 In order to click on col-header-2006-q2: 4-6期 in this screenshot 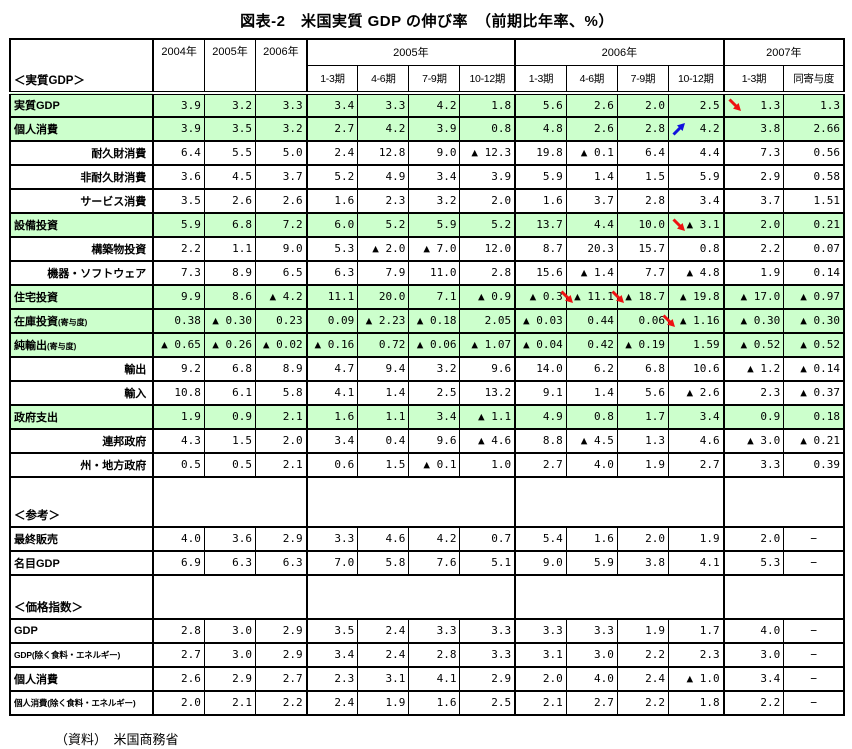, I will do `click(591, 79)`.